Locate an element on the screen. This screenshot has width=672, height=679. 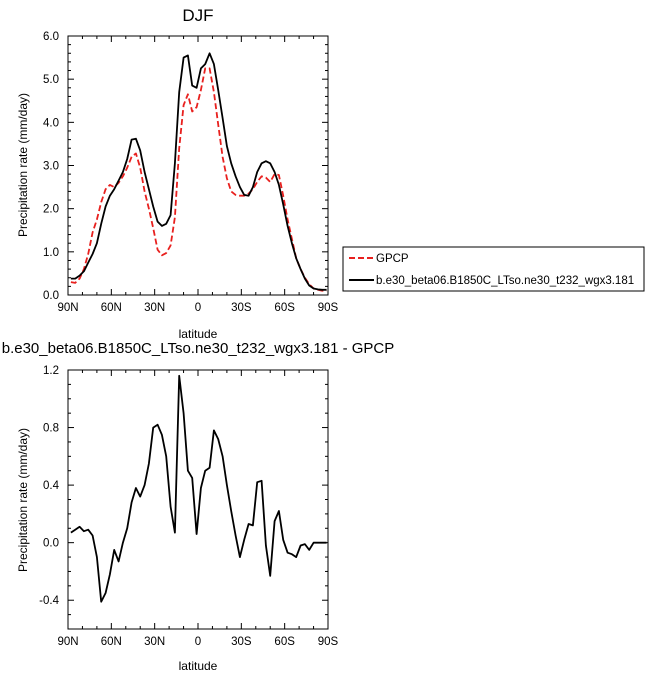
legend-label-gpcp: GPCP is located at coordinates (392, 259).